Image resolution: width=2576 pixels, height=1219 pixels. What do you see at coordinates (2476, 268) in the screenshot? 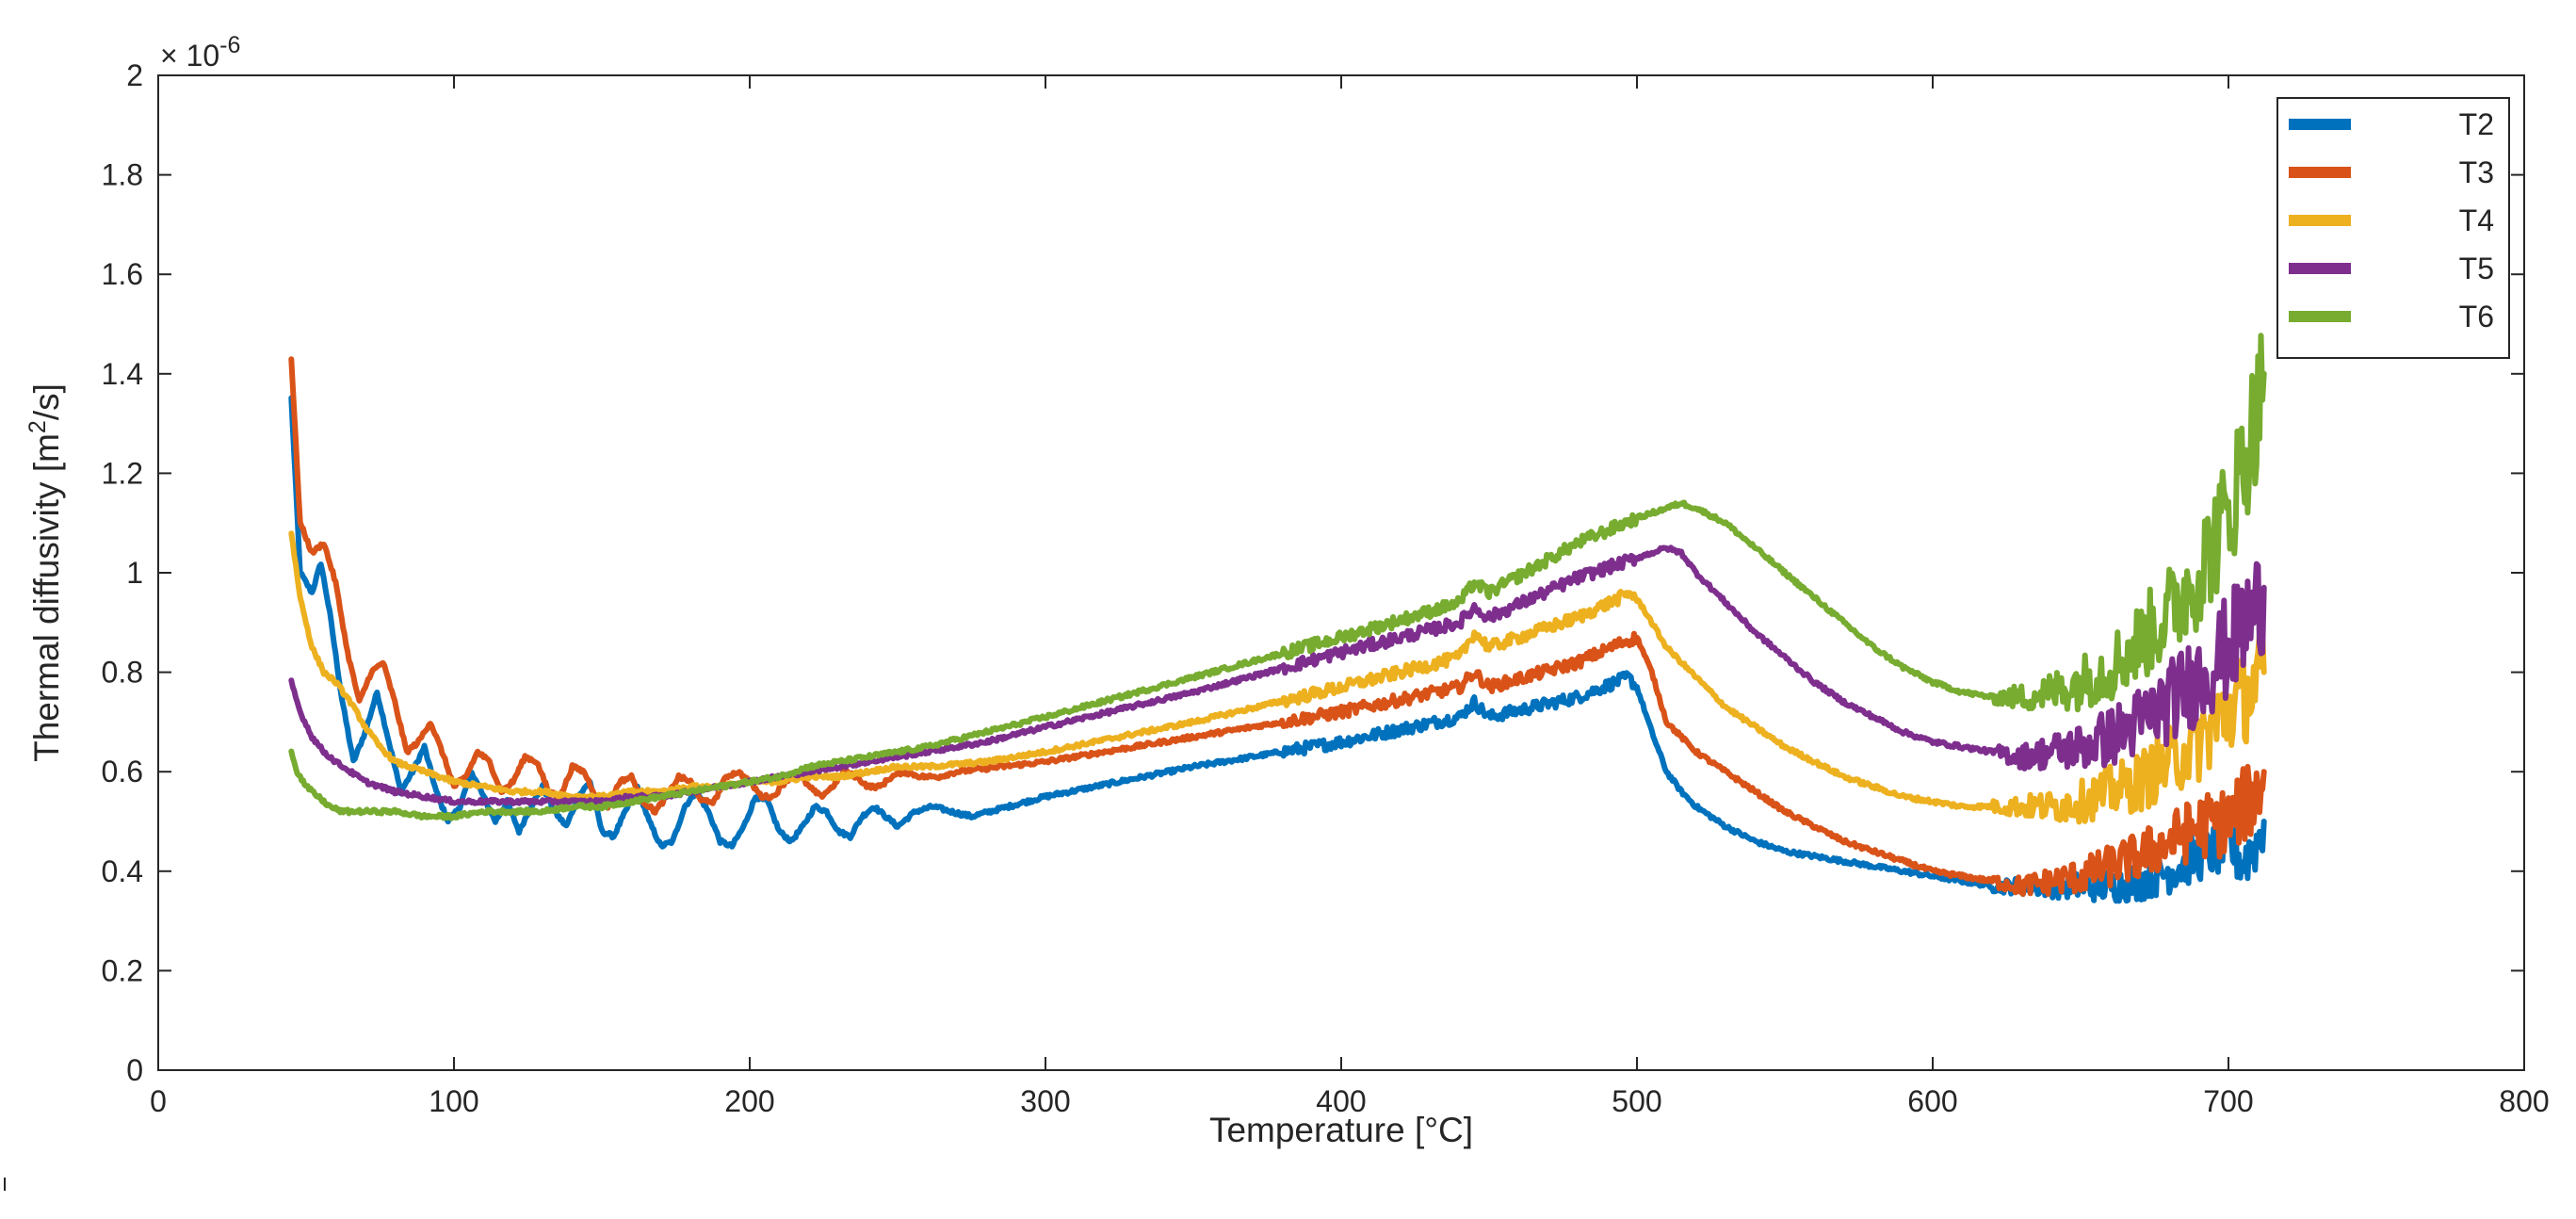
I see `legend-label-t5: T5` at bounding box center [2476, 268].